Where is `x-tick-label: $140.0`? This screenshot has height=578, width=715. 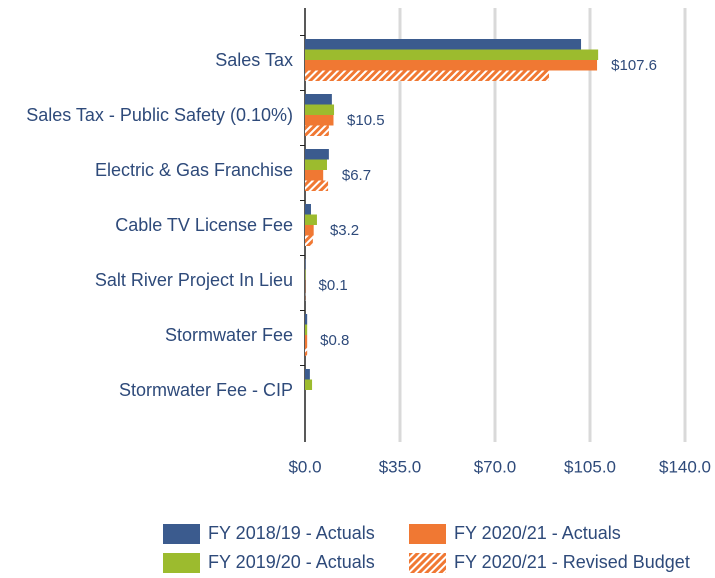 x-tick-label: $140.0 is located at coordinates (685, 466).